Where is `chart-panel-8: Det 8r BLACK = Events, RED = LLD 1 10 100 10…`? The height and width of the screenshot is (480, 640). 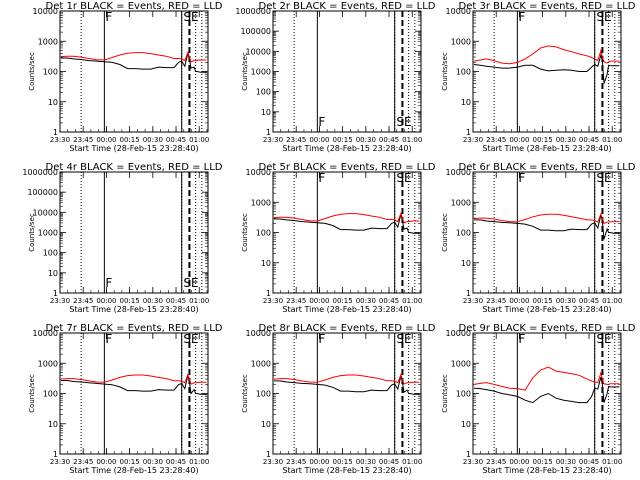
chart-panel-8: Det 8r BLACK = Events, RED = LLD 1 10 100 10… is located at coordinates (338, 399).